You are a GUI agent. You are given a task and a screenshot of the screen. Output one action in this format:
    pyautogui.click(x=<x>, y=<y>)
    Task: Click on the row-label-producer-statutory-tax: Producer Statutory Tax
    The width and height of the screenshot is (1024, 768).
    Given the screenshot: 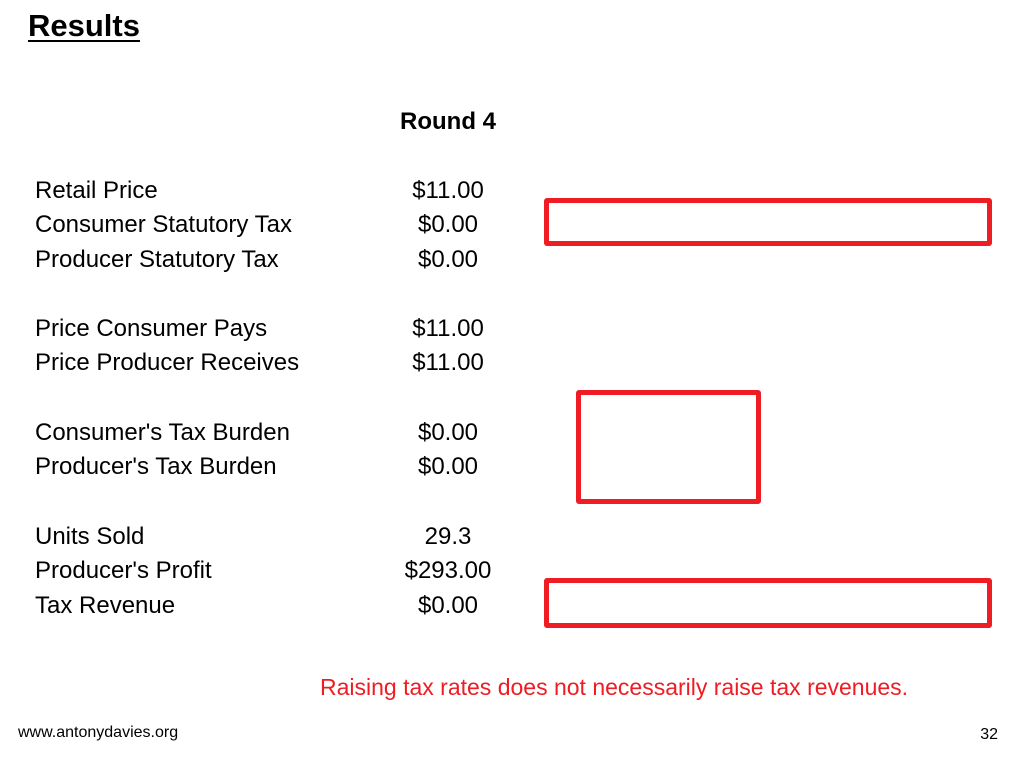 What is the action you would take?
    pyautogui.click(x=157, y=259)
    